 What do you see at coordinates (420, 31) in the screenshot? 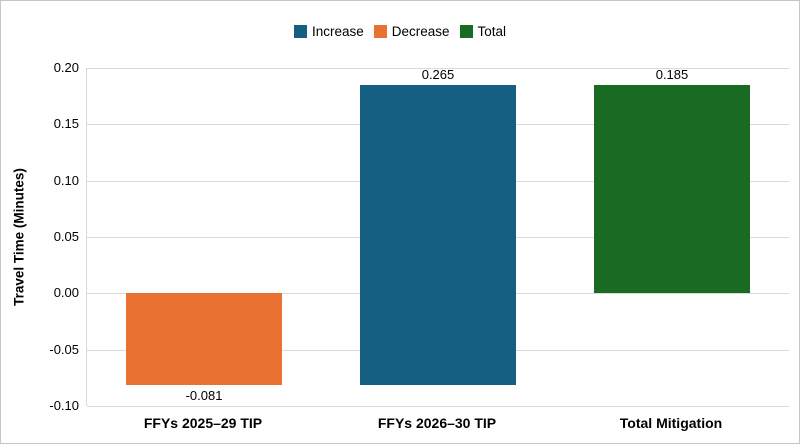
I see `legend-label: Decrease` at bounding box center [420, 31].